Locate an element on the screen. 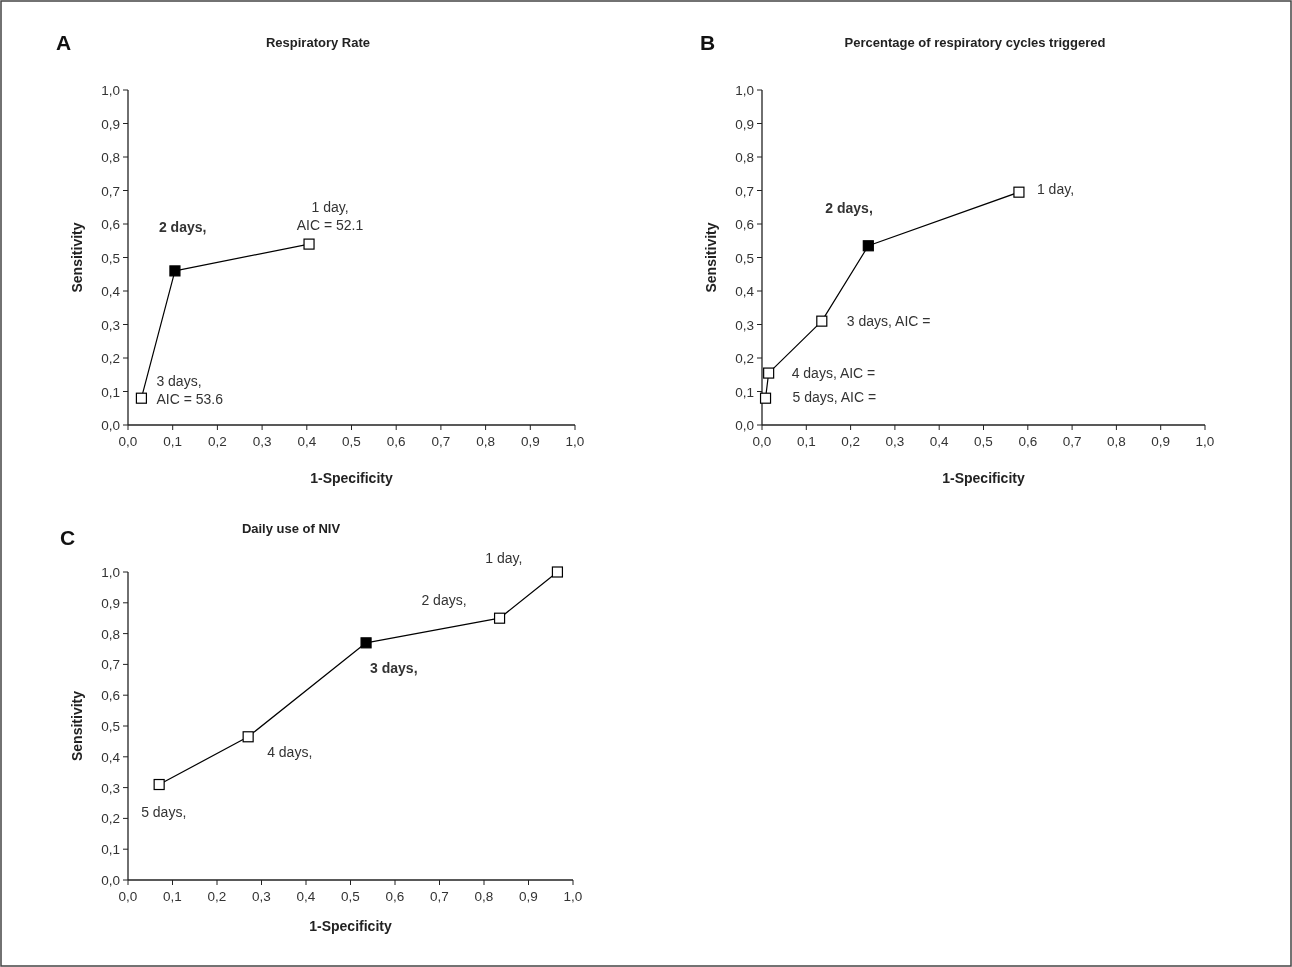  chart-title: Daily use of NIV is located at coordinates (291, 528).